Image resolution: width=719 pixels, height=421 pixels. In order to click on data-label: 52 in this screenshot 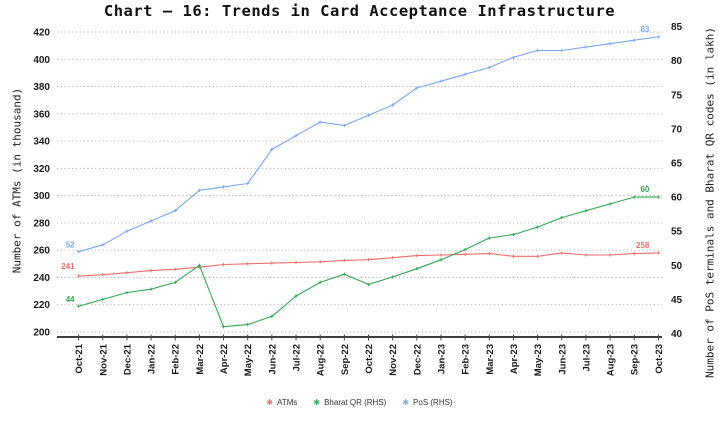, I will do `click(70, 245)`.